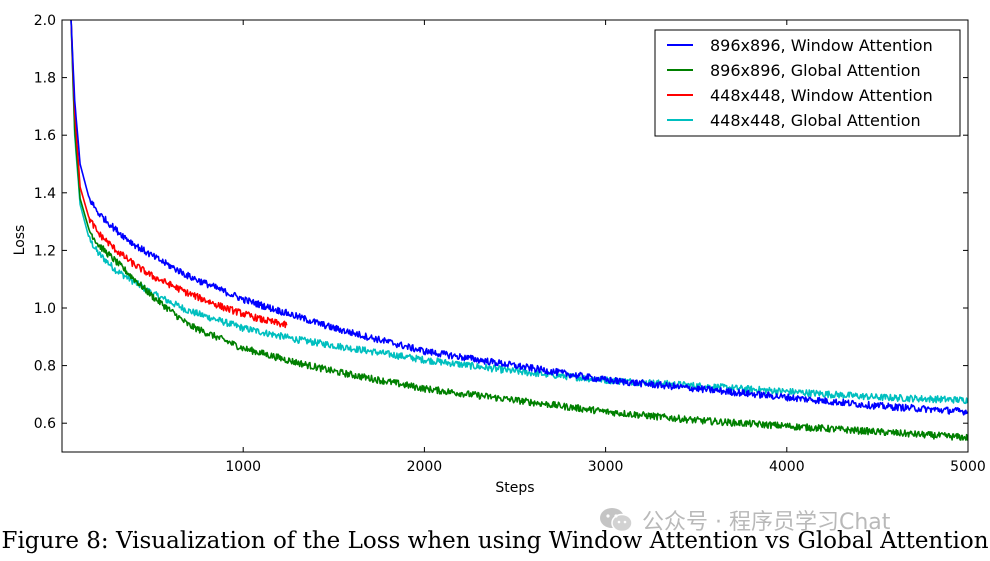 Image resolution: width=990 pixels, height=561 pixels. I want to click on x-tick-label: 1000, so click(243, 467).